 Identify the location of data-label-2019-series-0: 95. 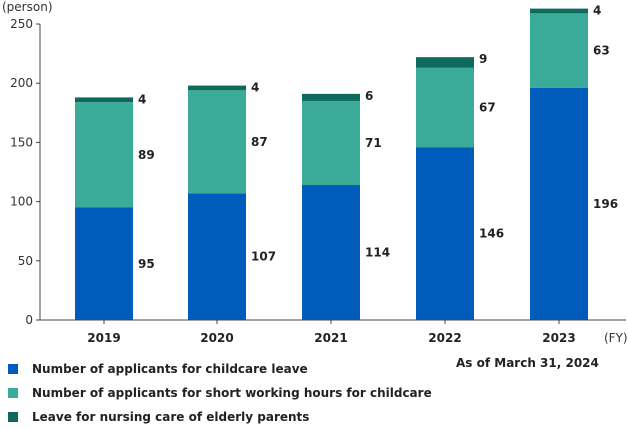
(146, 264).